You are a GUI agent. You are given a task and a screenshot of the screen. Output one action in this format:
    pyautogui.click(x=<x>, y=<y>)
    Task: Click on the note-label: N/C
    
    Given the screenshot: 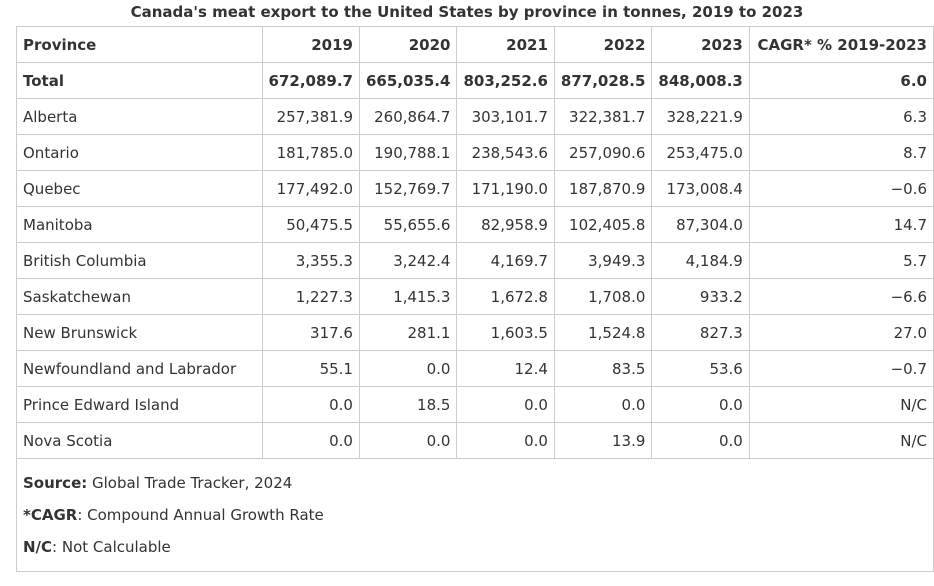 What is the action you would take?
    pyautogui.click(x=38, y=547)
    